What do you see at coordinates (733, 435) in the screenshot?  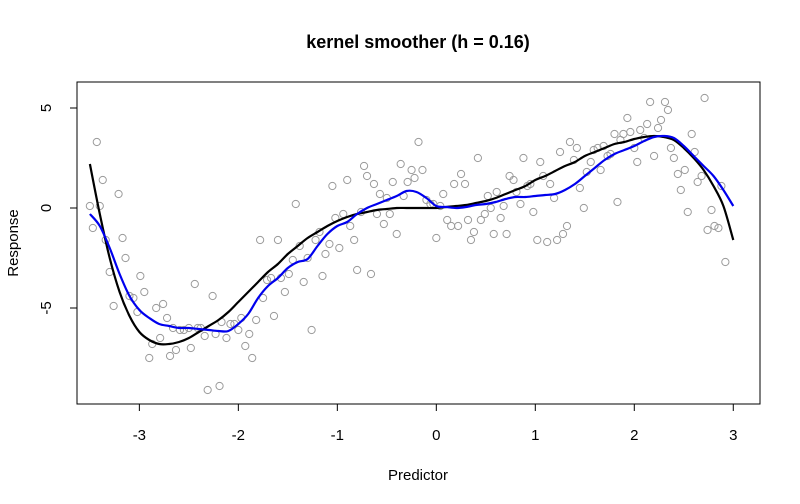 I see `x-tick-label: 3` at bounding box center [733, 435].